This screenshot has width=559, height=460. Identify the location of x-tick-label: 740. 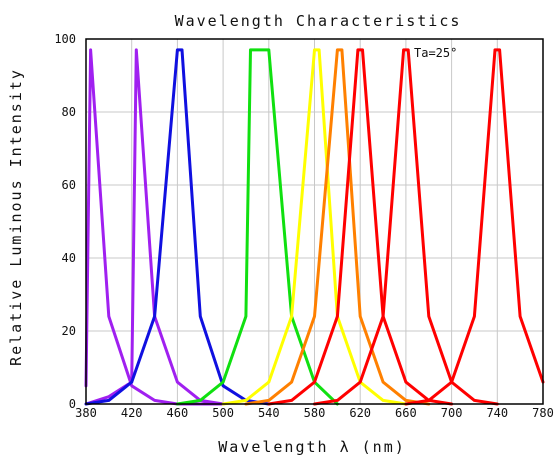
(497, 413).